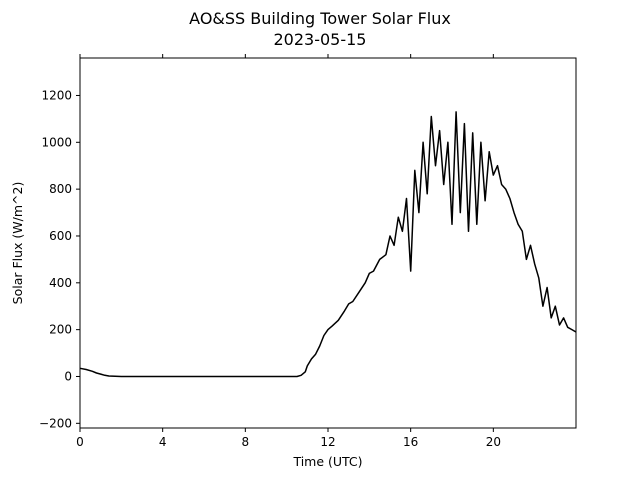 This screenshot has width=640, height=480. What do you see at coordinates (68, 376) in the screenshot?
I see `y-tick-label: 0` at bounding box center [68, 376].